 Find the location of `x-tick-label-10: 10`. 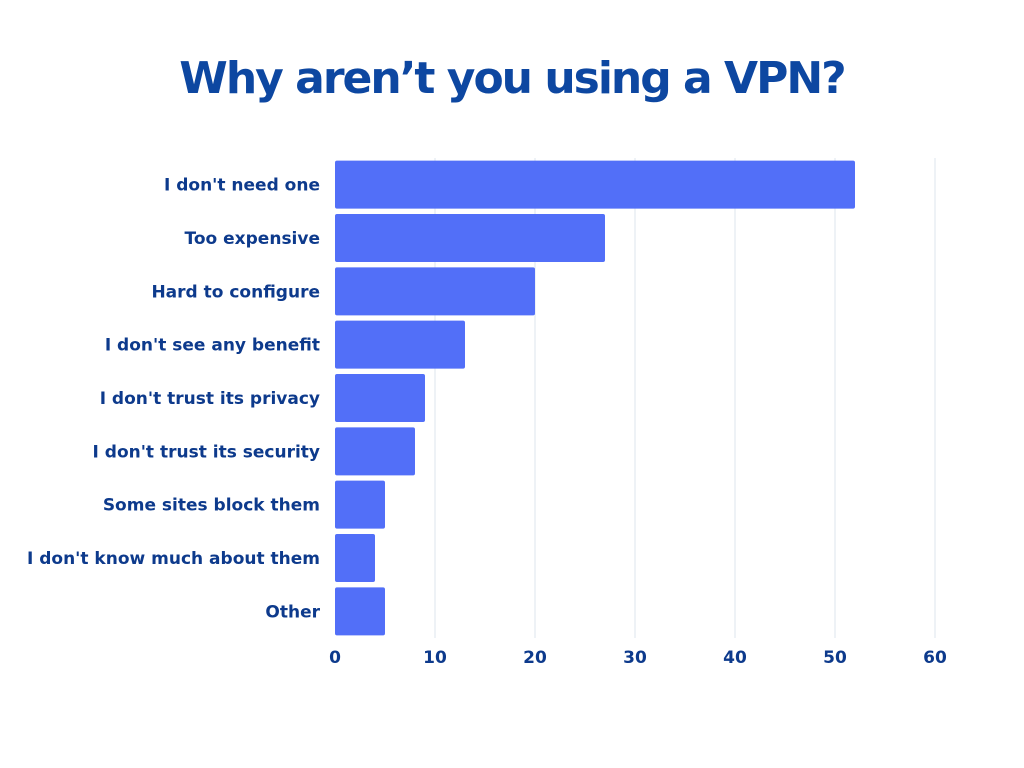

x-tick-label-10: 10 is located at coordinates (435, 658).